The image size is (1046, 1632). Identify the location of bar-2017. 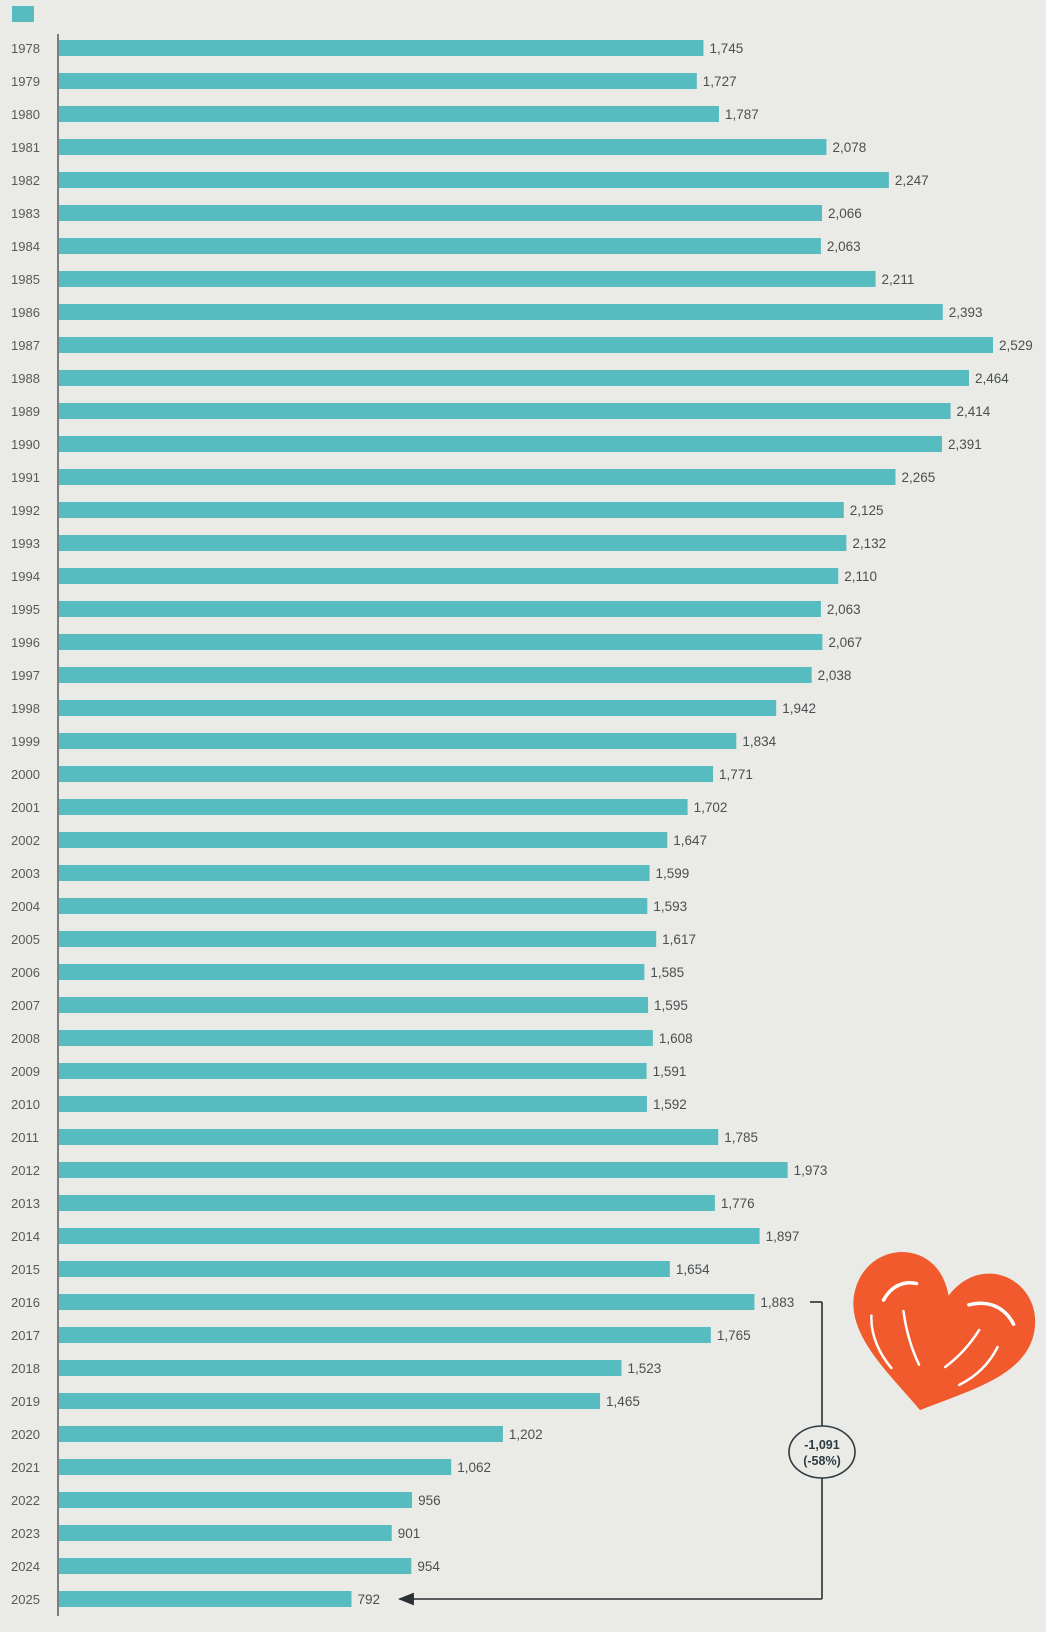
(385, 1335).